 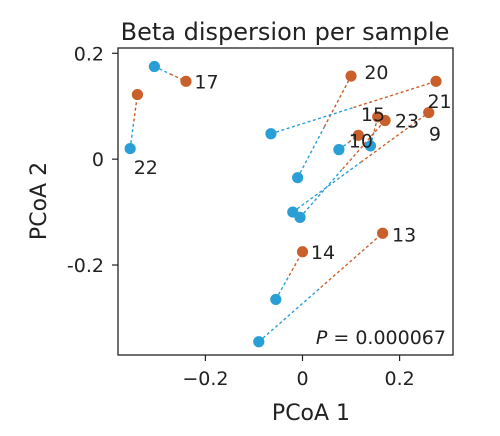 What do you see at coordinates (311, 413) in the screenshot?
I see `x-axis-label: PCoA 1` at bounding box center [311, 413].